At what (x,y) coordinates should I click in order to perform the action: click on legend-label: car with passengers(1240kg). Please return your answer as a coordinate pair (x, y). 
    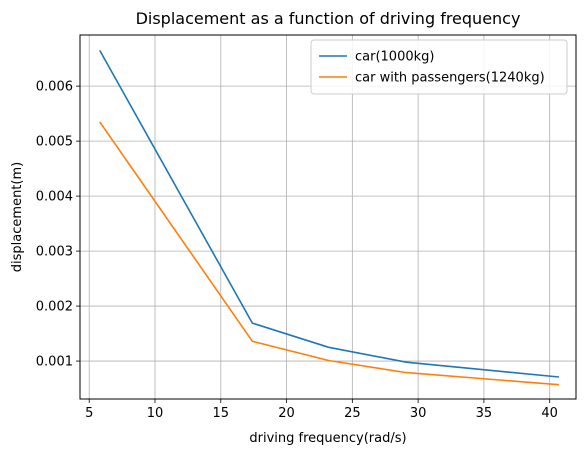
    Looking at the image, I should click on (450, 78).